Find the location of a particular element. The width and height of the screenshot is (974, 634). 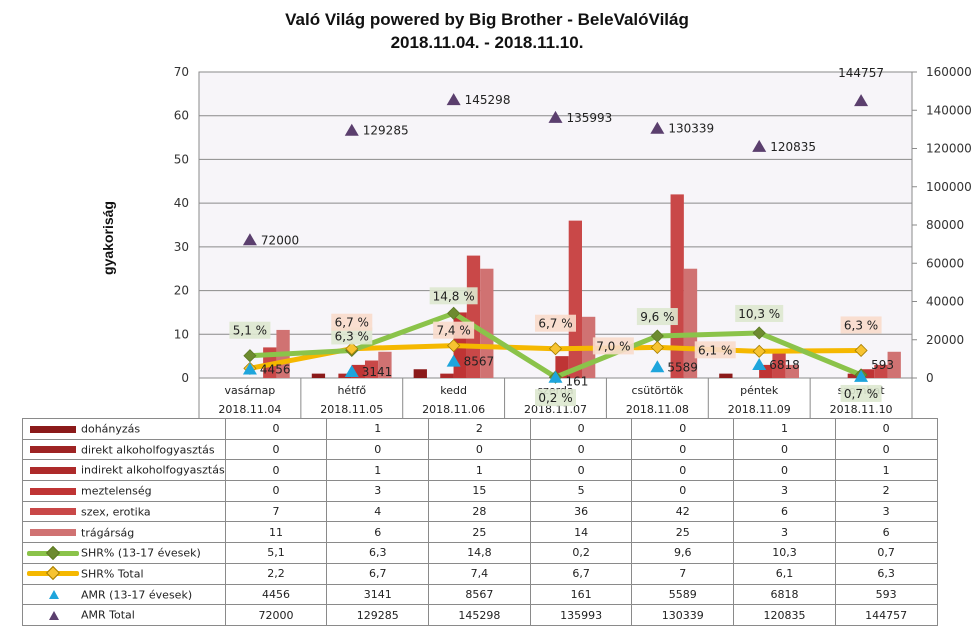

amr-teen-label: 6818 is located at coordinates (784, 365).